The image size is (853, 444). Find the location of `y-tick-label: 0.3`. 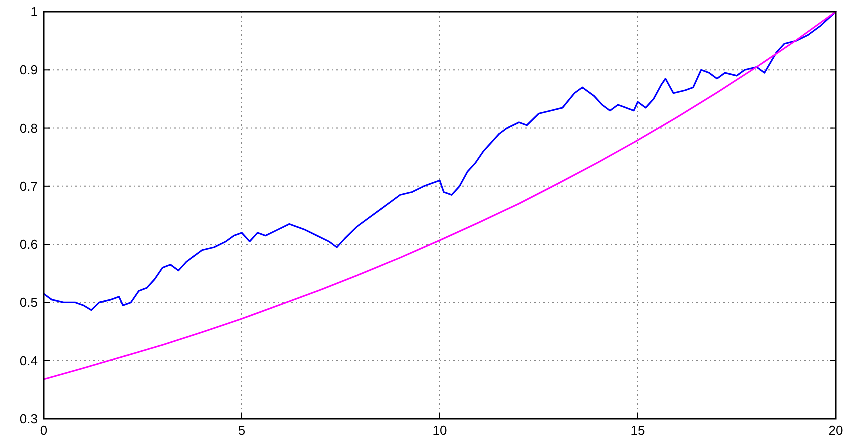

y-tick-label: 0.3 is located at coordinates (29, 419).